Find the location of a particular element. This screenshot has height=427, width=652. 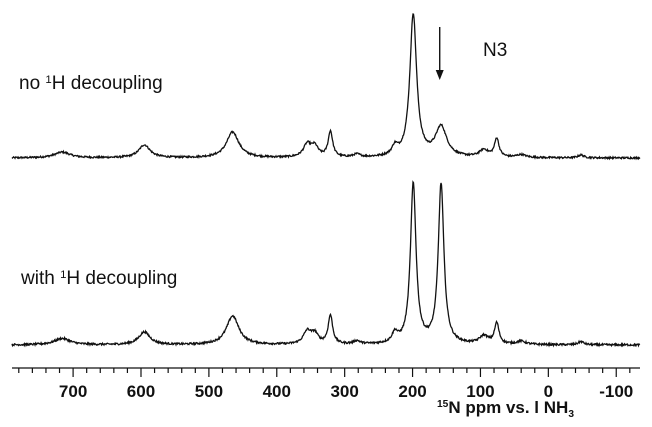

x-tick-label: 100 is located at coordinates (480, 391).